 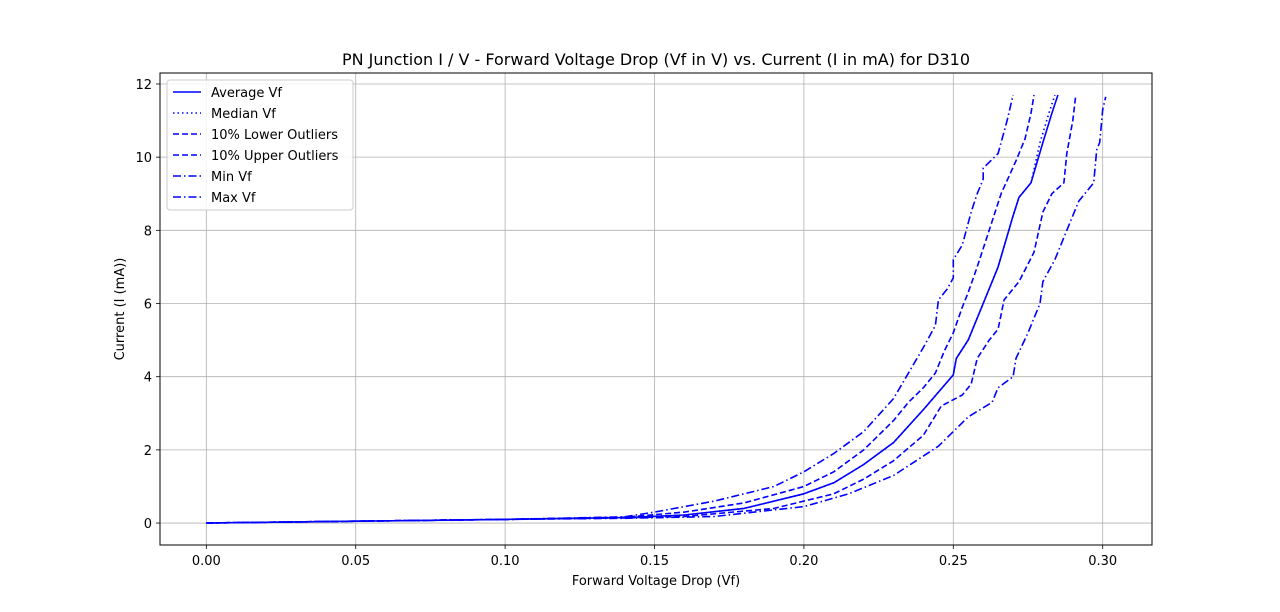 What do you see at coordinates (656, 581) in the screenshot?
I see `x-axis-label: Forward Voltage Drop (Vf)` at bounding box center [656, 581].